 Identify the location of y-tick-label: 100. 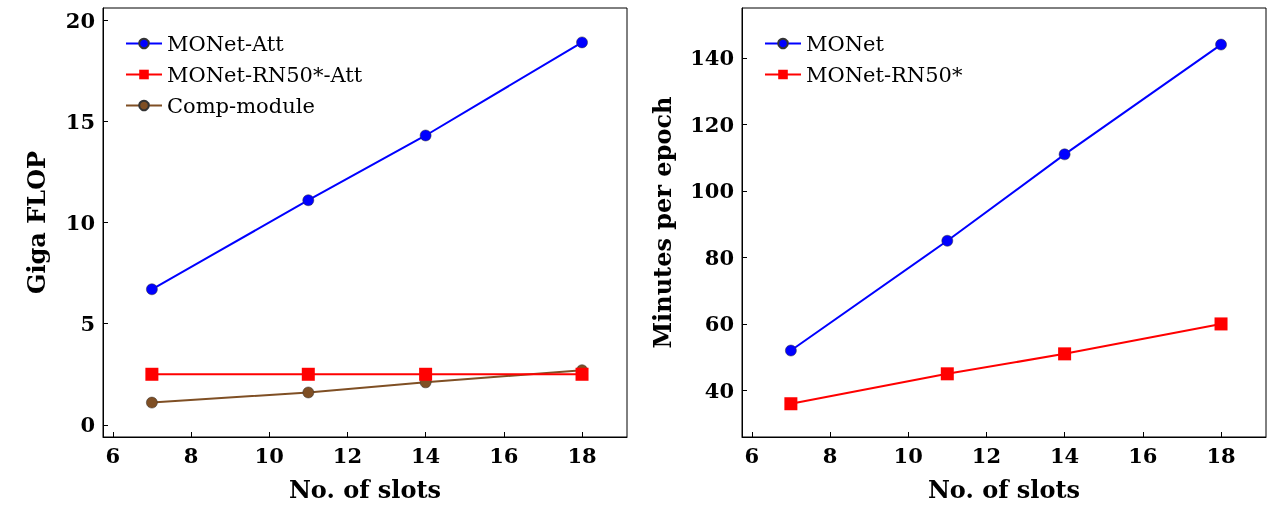
(712, 191).